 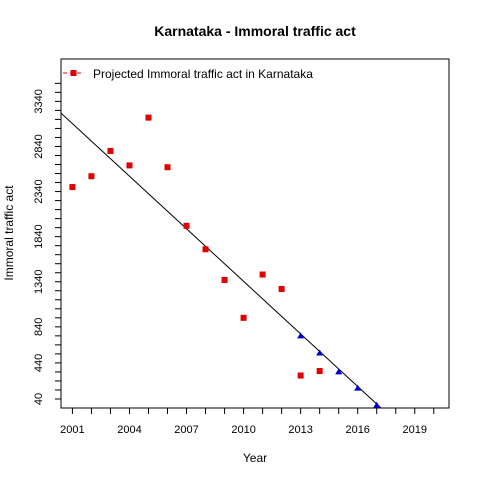 I want to click on x-tick-label: 2010, so click(x=243, y=430).